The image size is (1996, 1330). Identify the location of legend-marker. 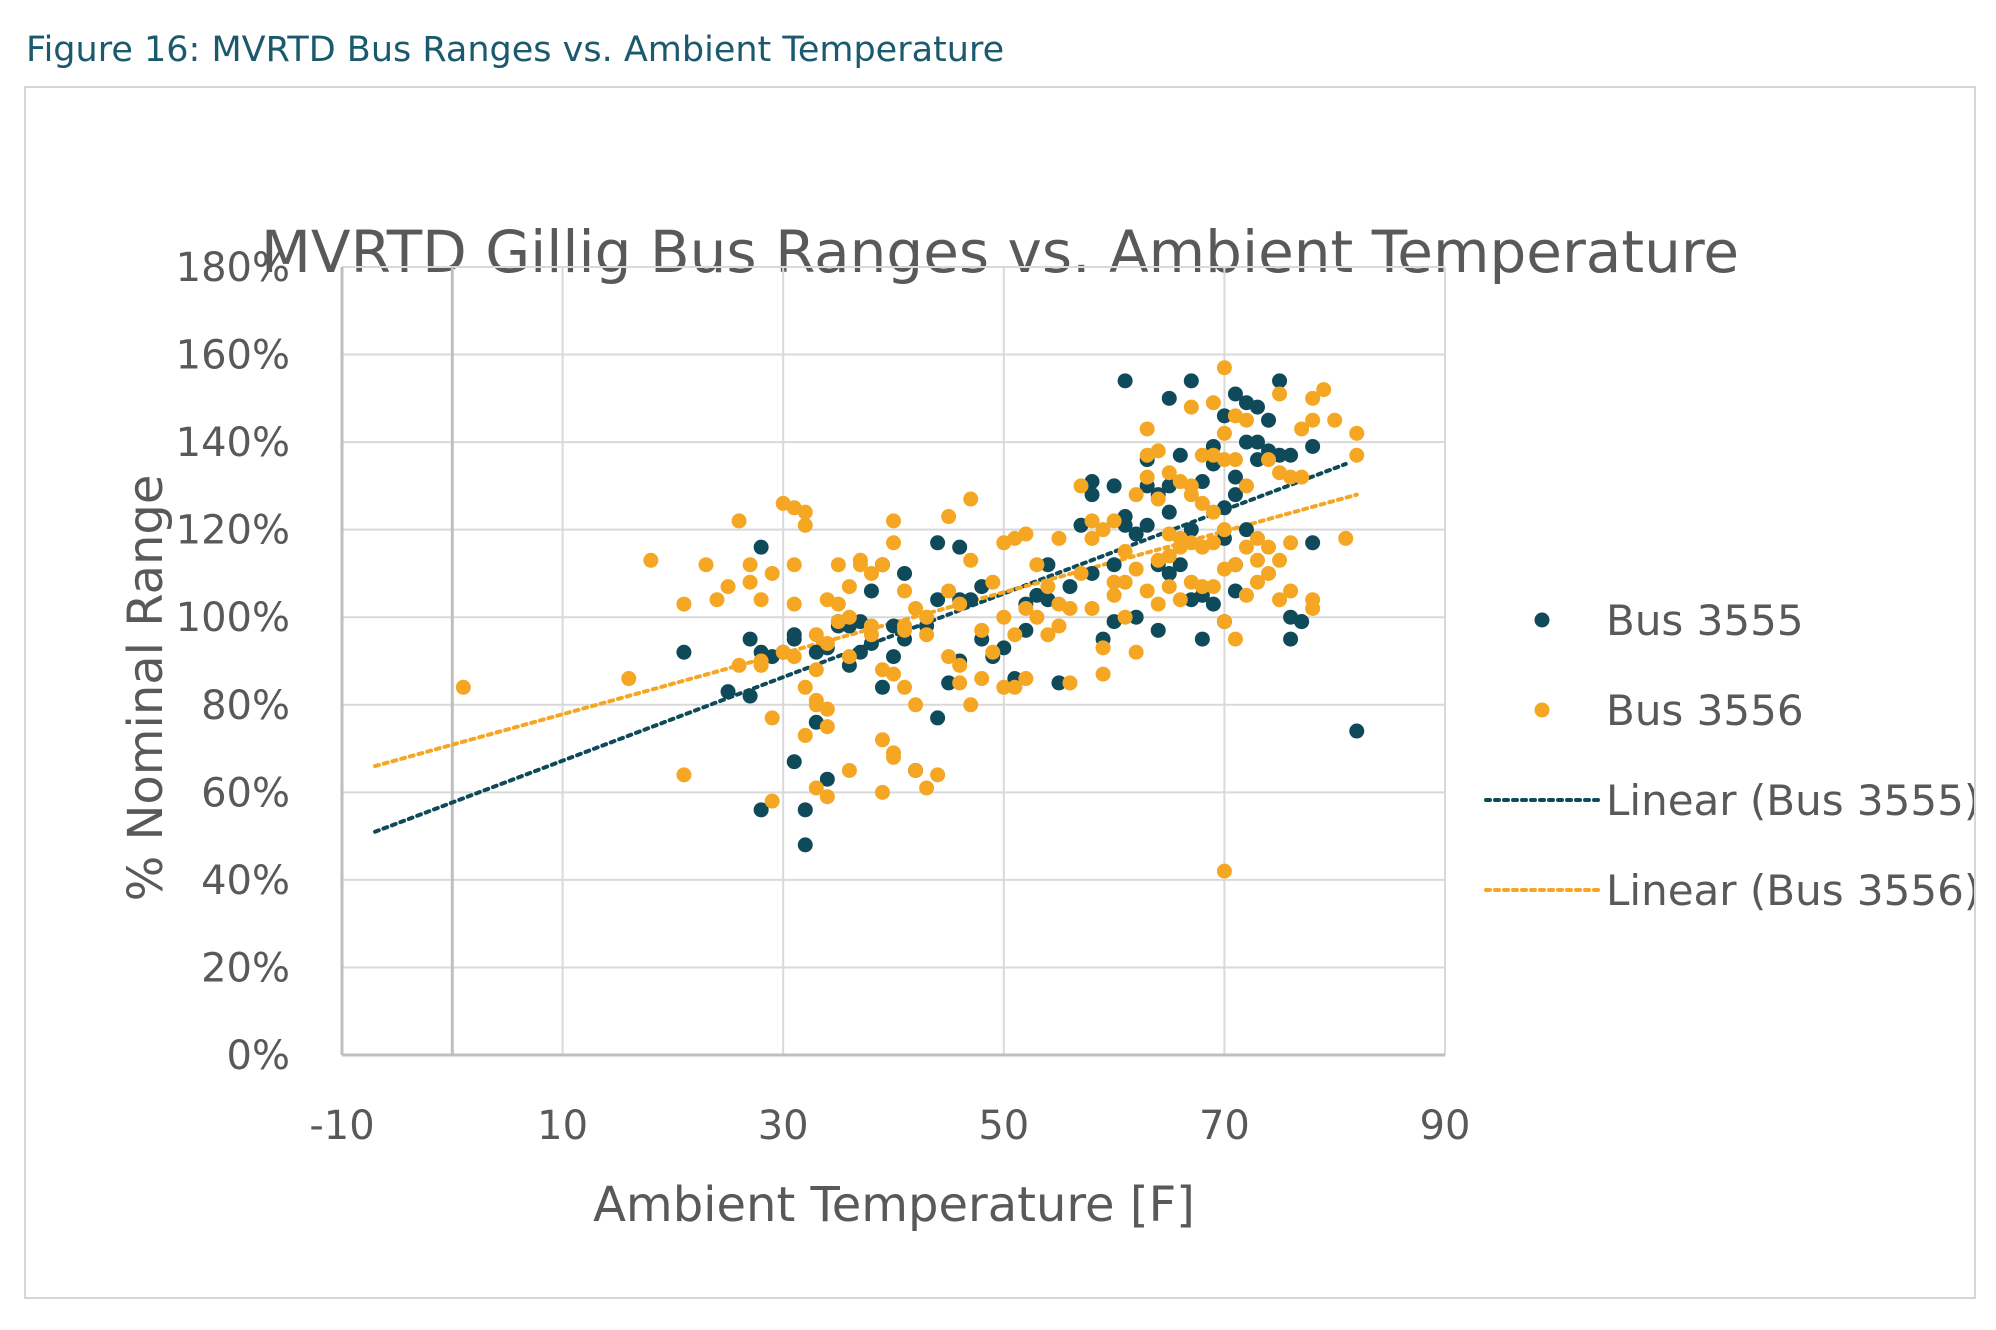
(1542, 620).